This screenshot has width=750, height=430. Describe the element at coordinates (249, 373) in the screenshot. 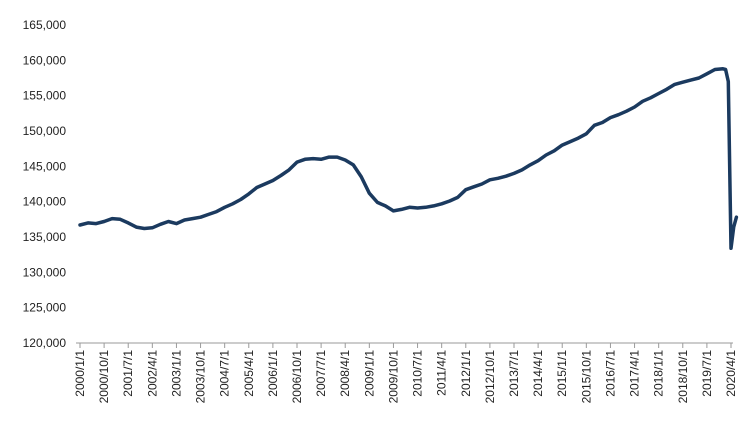

I see `x-tick-label: 2005/4/1` at that location.